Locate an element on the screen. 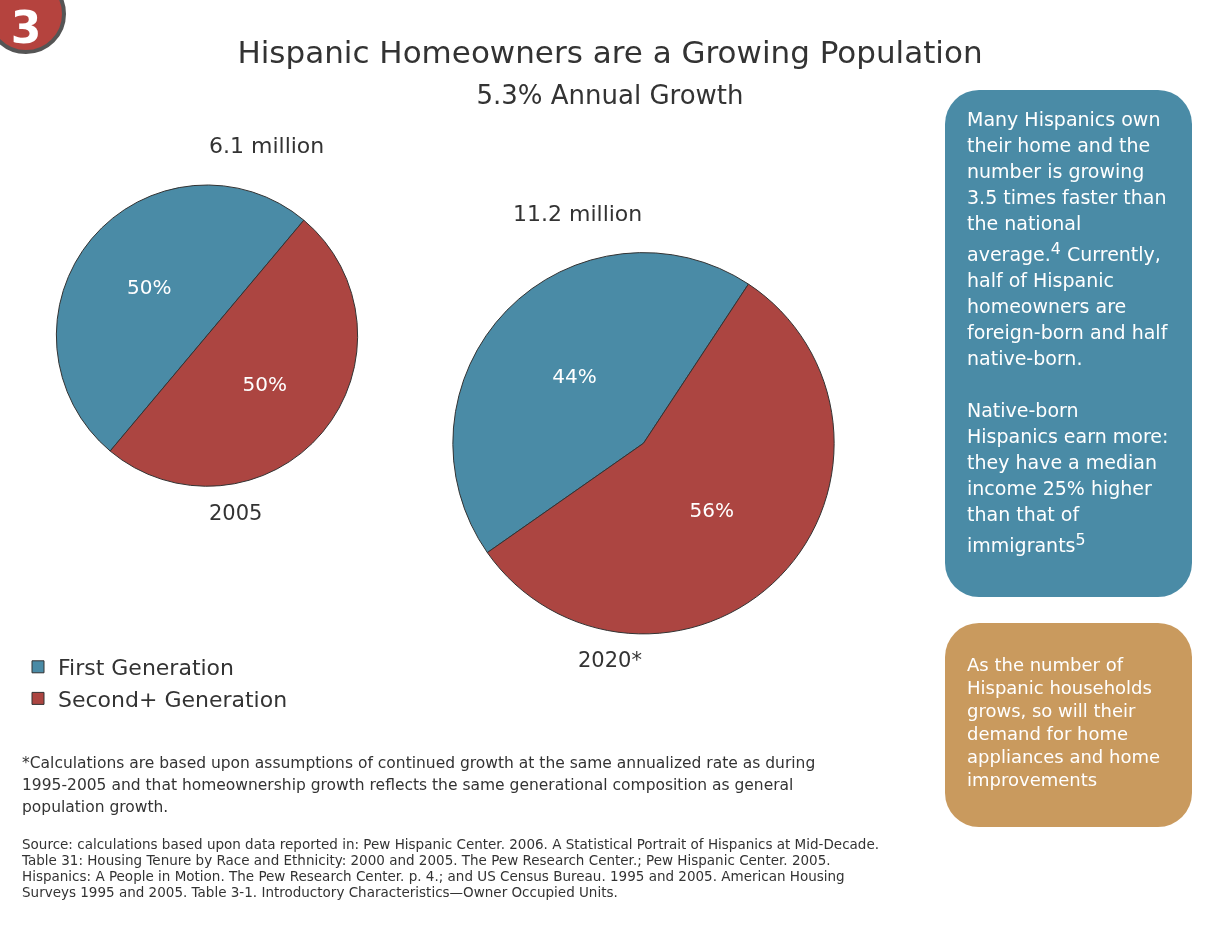 The width and height of the screenshot is (1207, 941). text: *Calculations are based upon assumptions of continued growth at the same annualized rate as during 1995-2005 and that homeownership growth reflects the same generational composition as general population growth. is located at coordinates (419, 785).